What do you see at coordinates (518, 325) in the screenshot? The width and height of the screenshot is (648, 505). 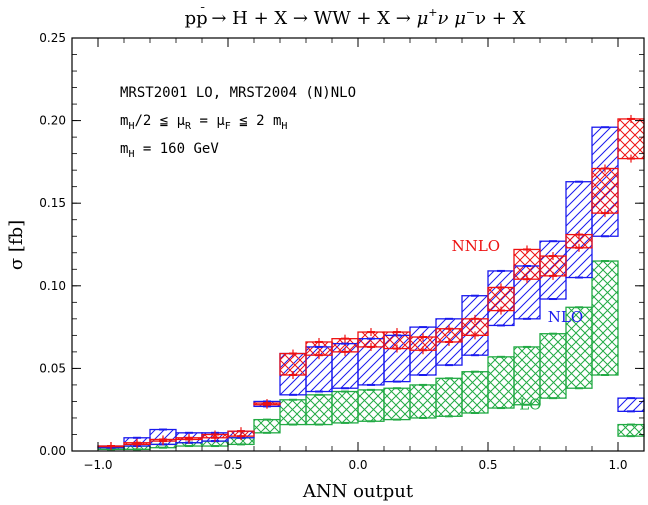 I see `series-labels: NNLO NLO LO` at bounding box center [518, 325].